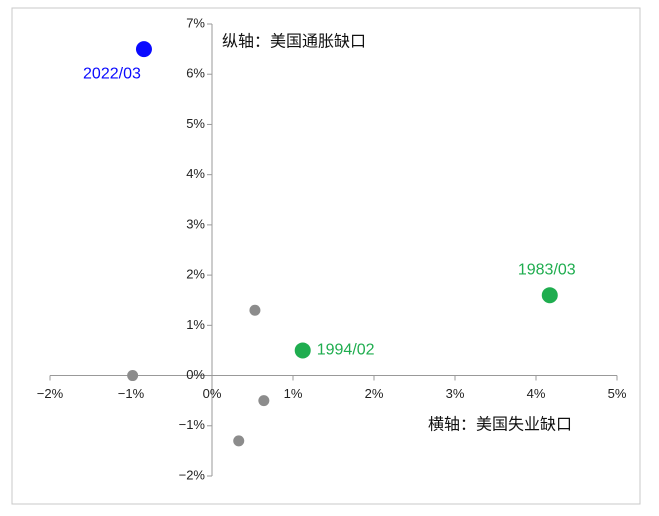  What do you see at coordinates (294, 41) in the screenshot?
I see `y-axis-label: 纵轴：美国通胀缺口` at bounding box center [294, 41].